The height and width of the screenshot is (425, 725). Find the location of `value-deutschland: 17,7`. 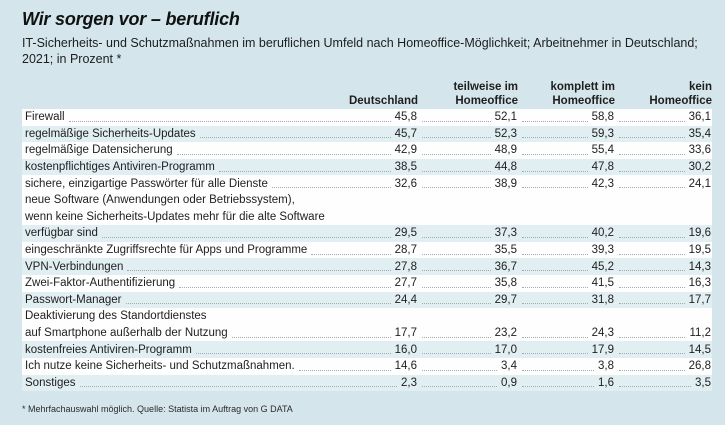

value-deutschland: 17,7 is located at coordinates (405, 333).